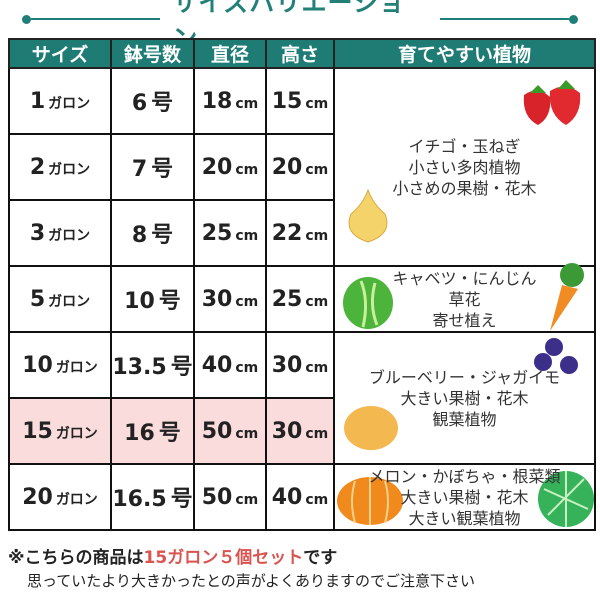  Describe the element at coordinates (464, 518) in the screenshot. I see `plant-line: 大きい観葉植物` at that location.